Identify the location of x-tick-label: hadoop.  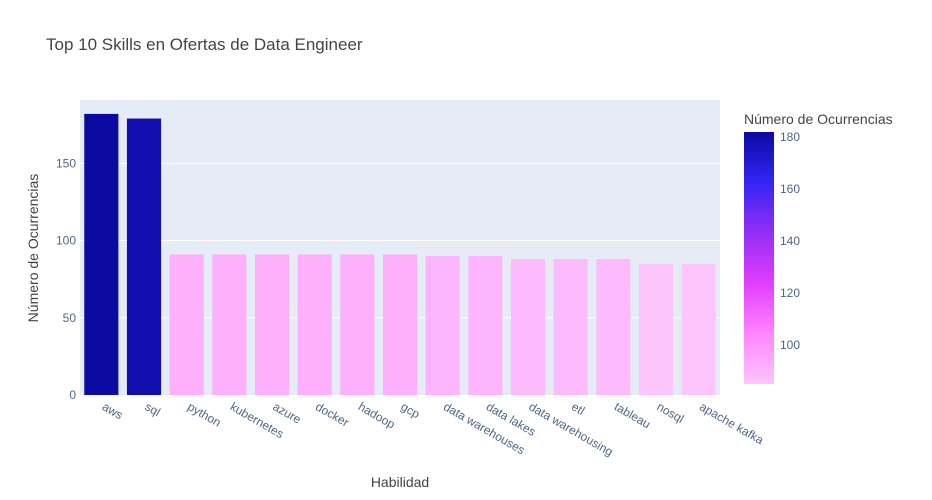
(377, 415).